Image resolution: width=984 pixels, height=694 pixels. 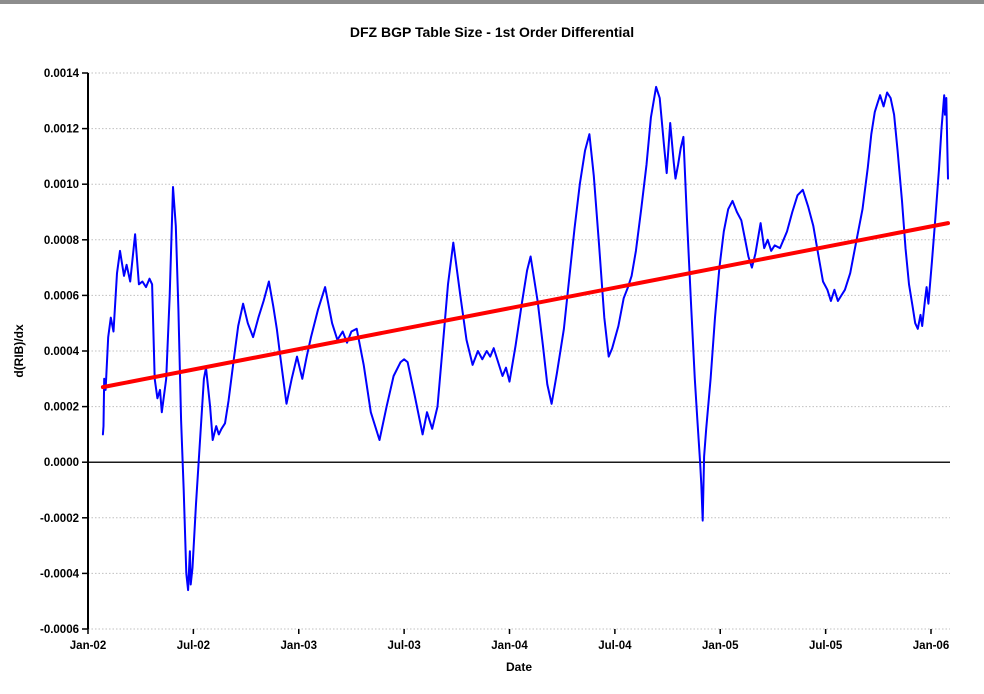 I want to click on y-tick-label: 0.0006, so click(x=61, y=296).